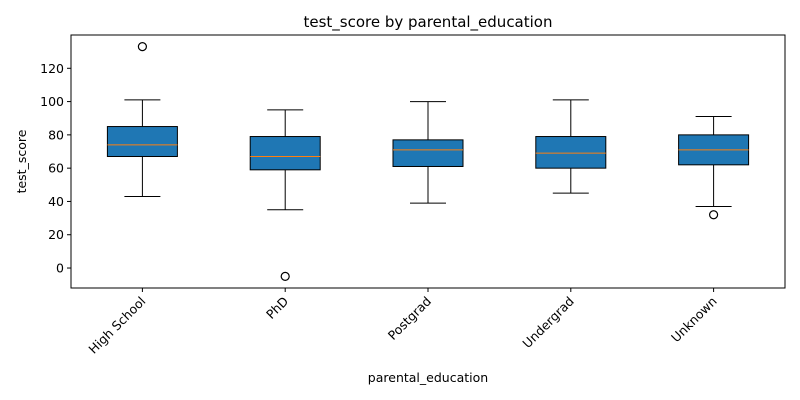  What do you see at coordinates (52, 68) in the screenshot?
I see `y-tick-label: 120` at bounding box center [52, 68].